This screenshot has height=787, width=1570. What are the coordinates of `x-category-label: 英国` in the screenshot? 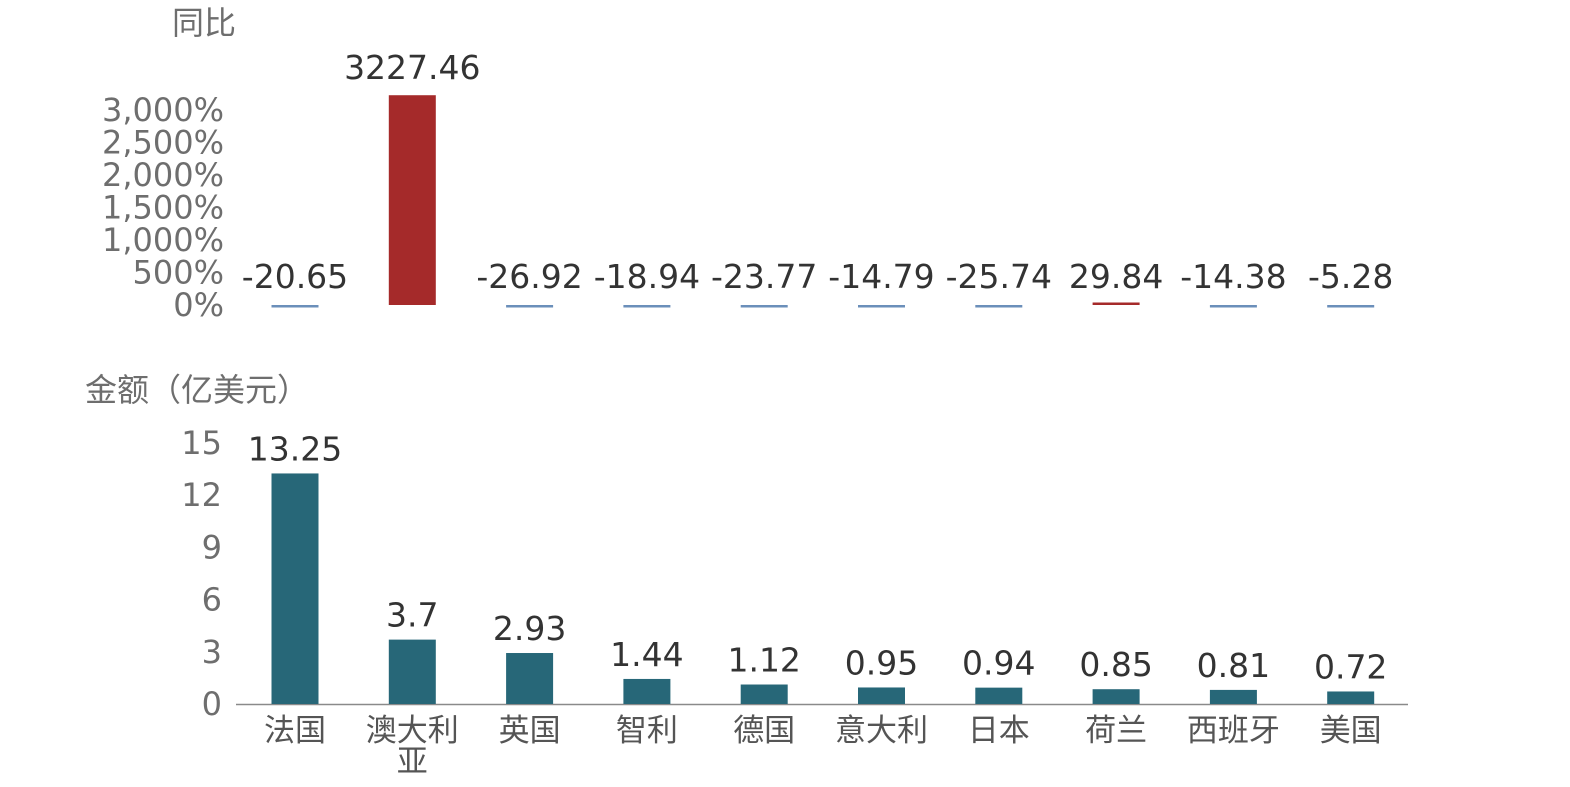 It's located at (530, 731).